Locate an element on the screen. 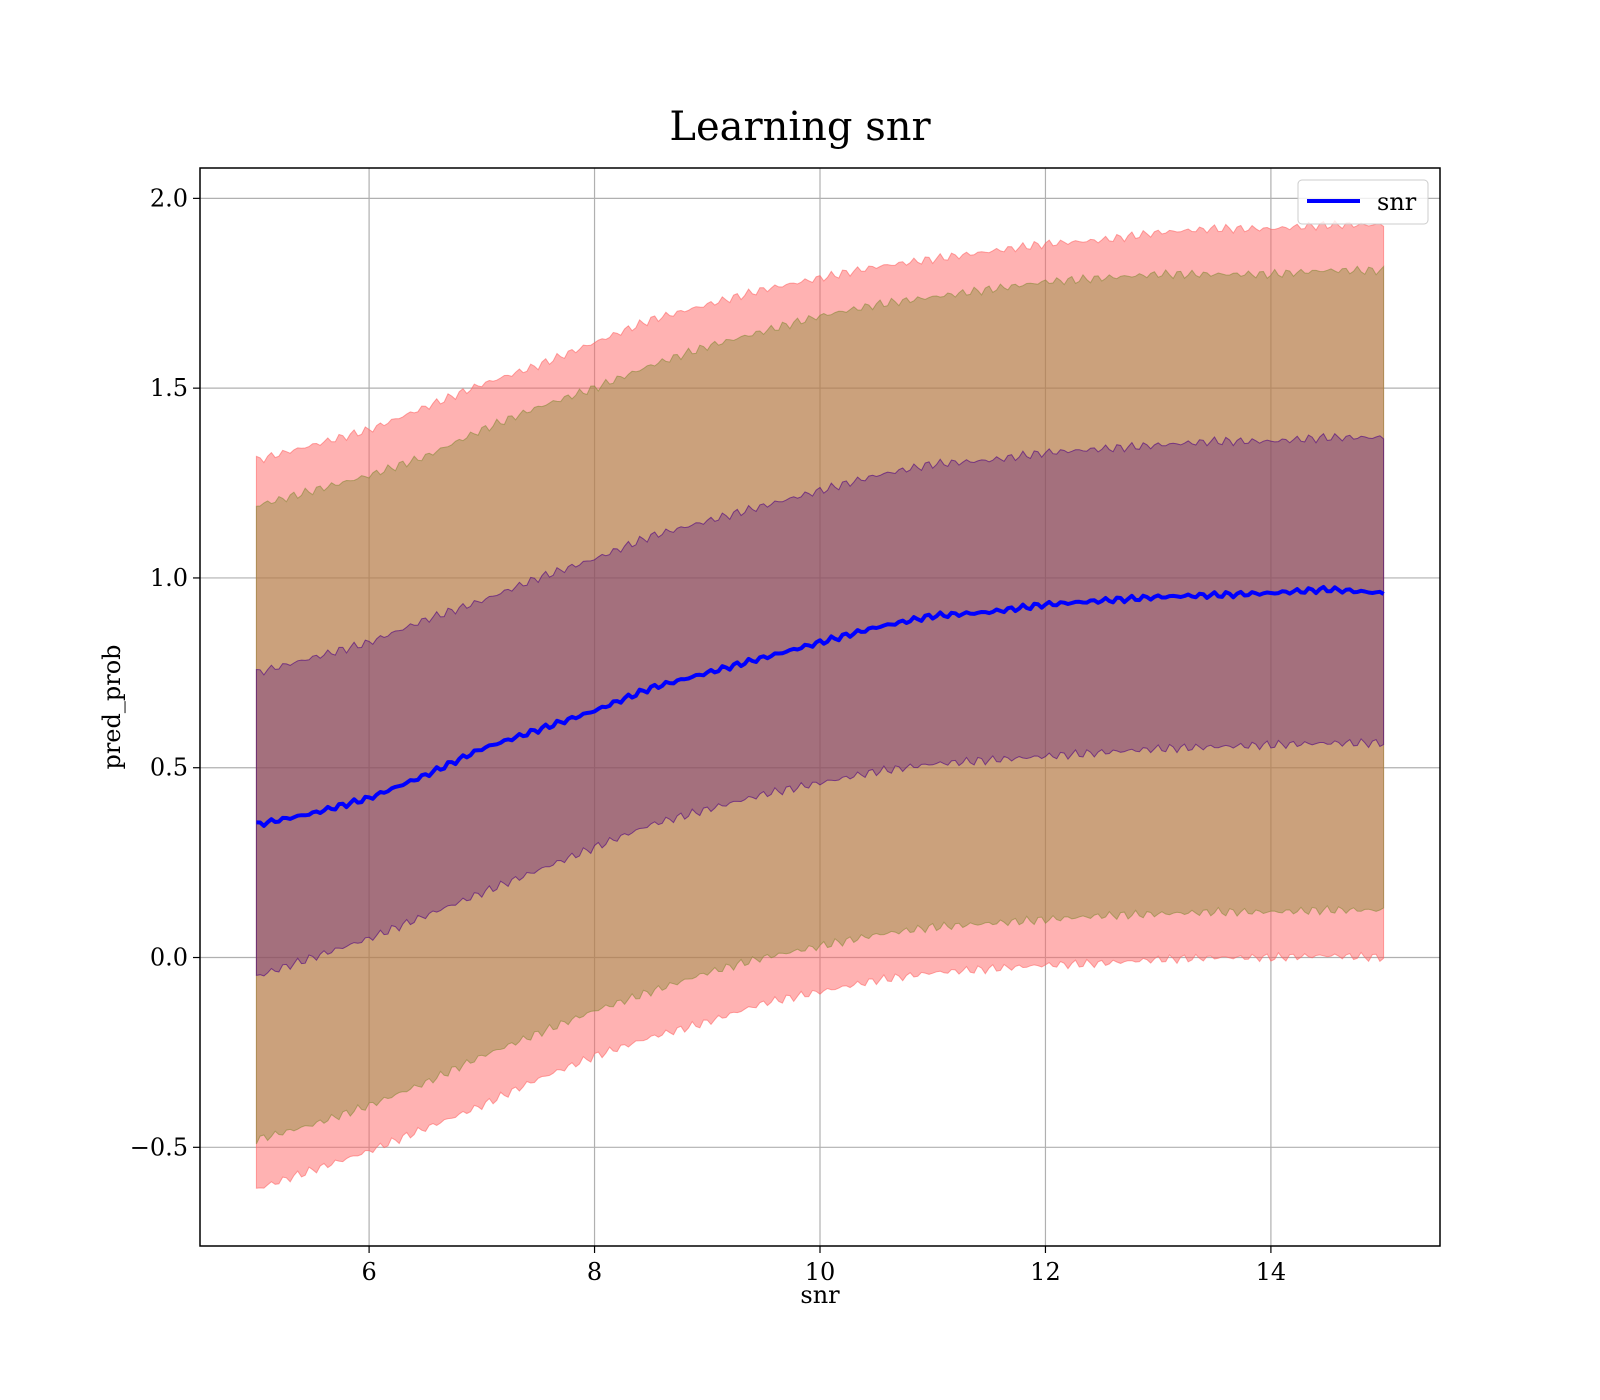 The image size is (1600, 1400). y-tick-label: 1.5 is located at coordinates (169, 388).